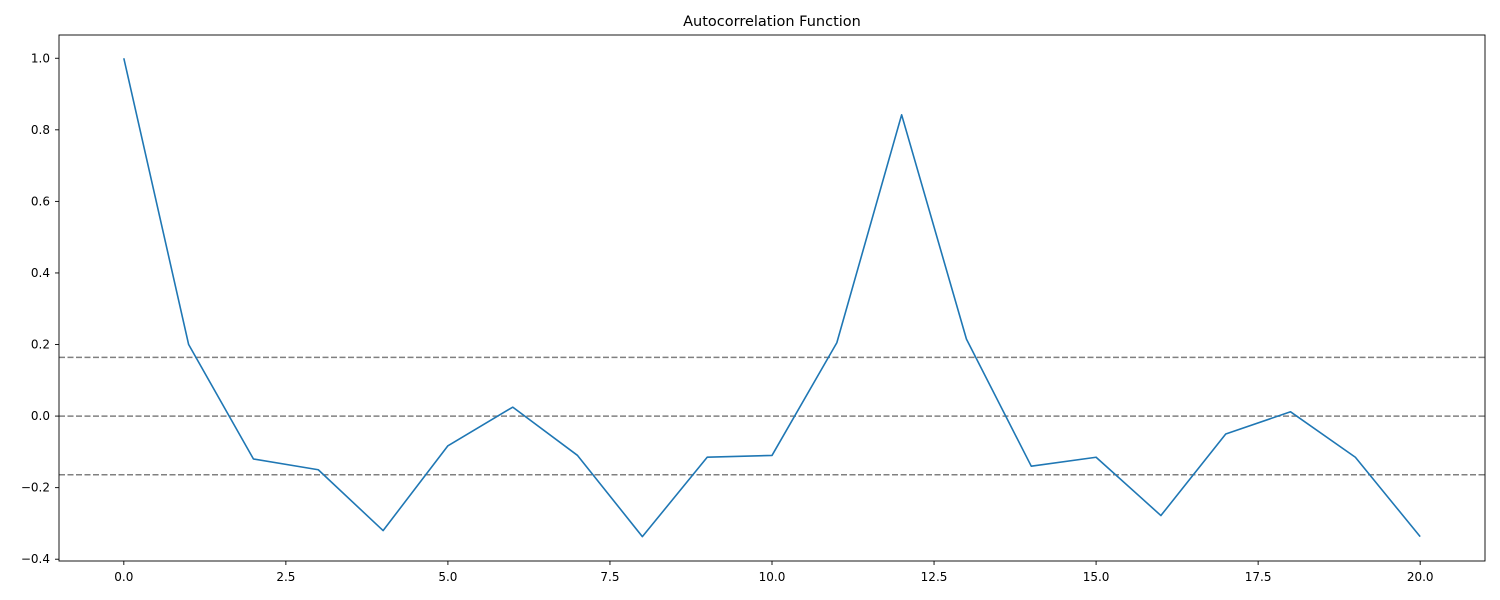 This screenshot has width=1500, height=600. I want to click on x-tick-label-4: 10.0, so click(772, 577).